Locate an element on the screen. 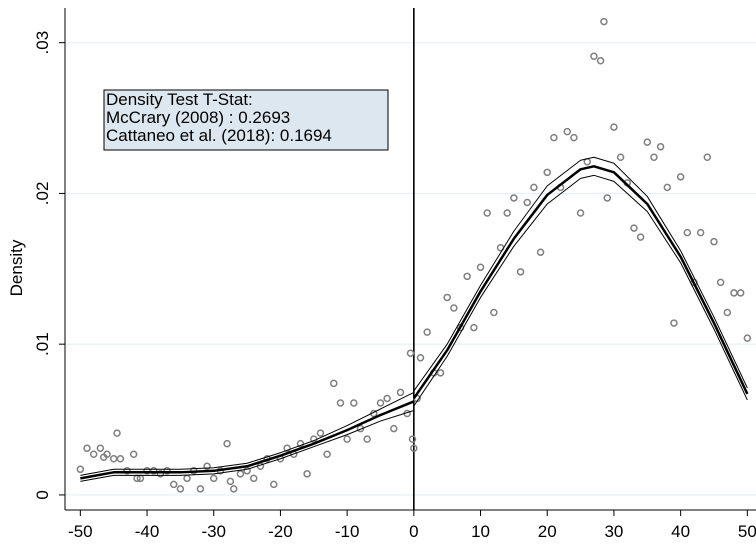  annotation-text: McCrary (2008) : 0.2693 is located at coordinates (198, 117).